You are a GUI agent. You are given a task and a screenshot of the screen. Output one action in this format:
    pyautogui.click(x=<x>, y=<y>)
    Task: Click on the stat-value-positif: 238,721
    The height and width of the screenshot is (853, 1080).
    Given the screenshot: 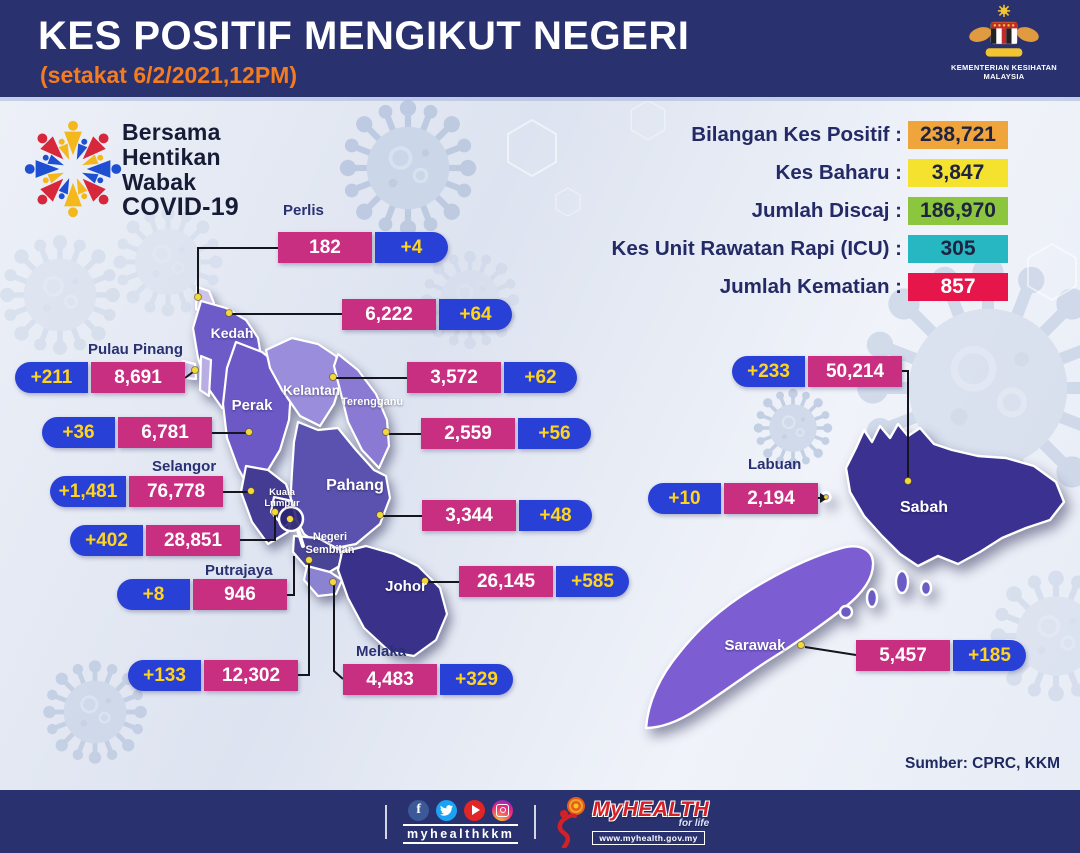 What is the action you would take?
    pyautogui.click(x=958, y=135)
    